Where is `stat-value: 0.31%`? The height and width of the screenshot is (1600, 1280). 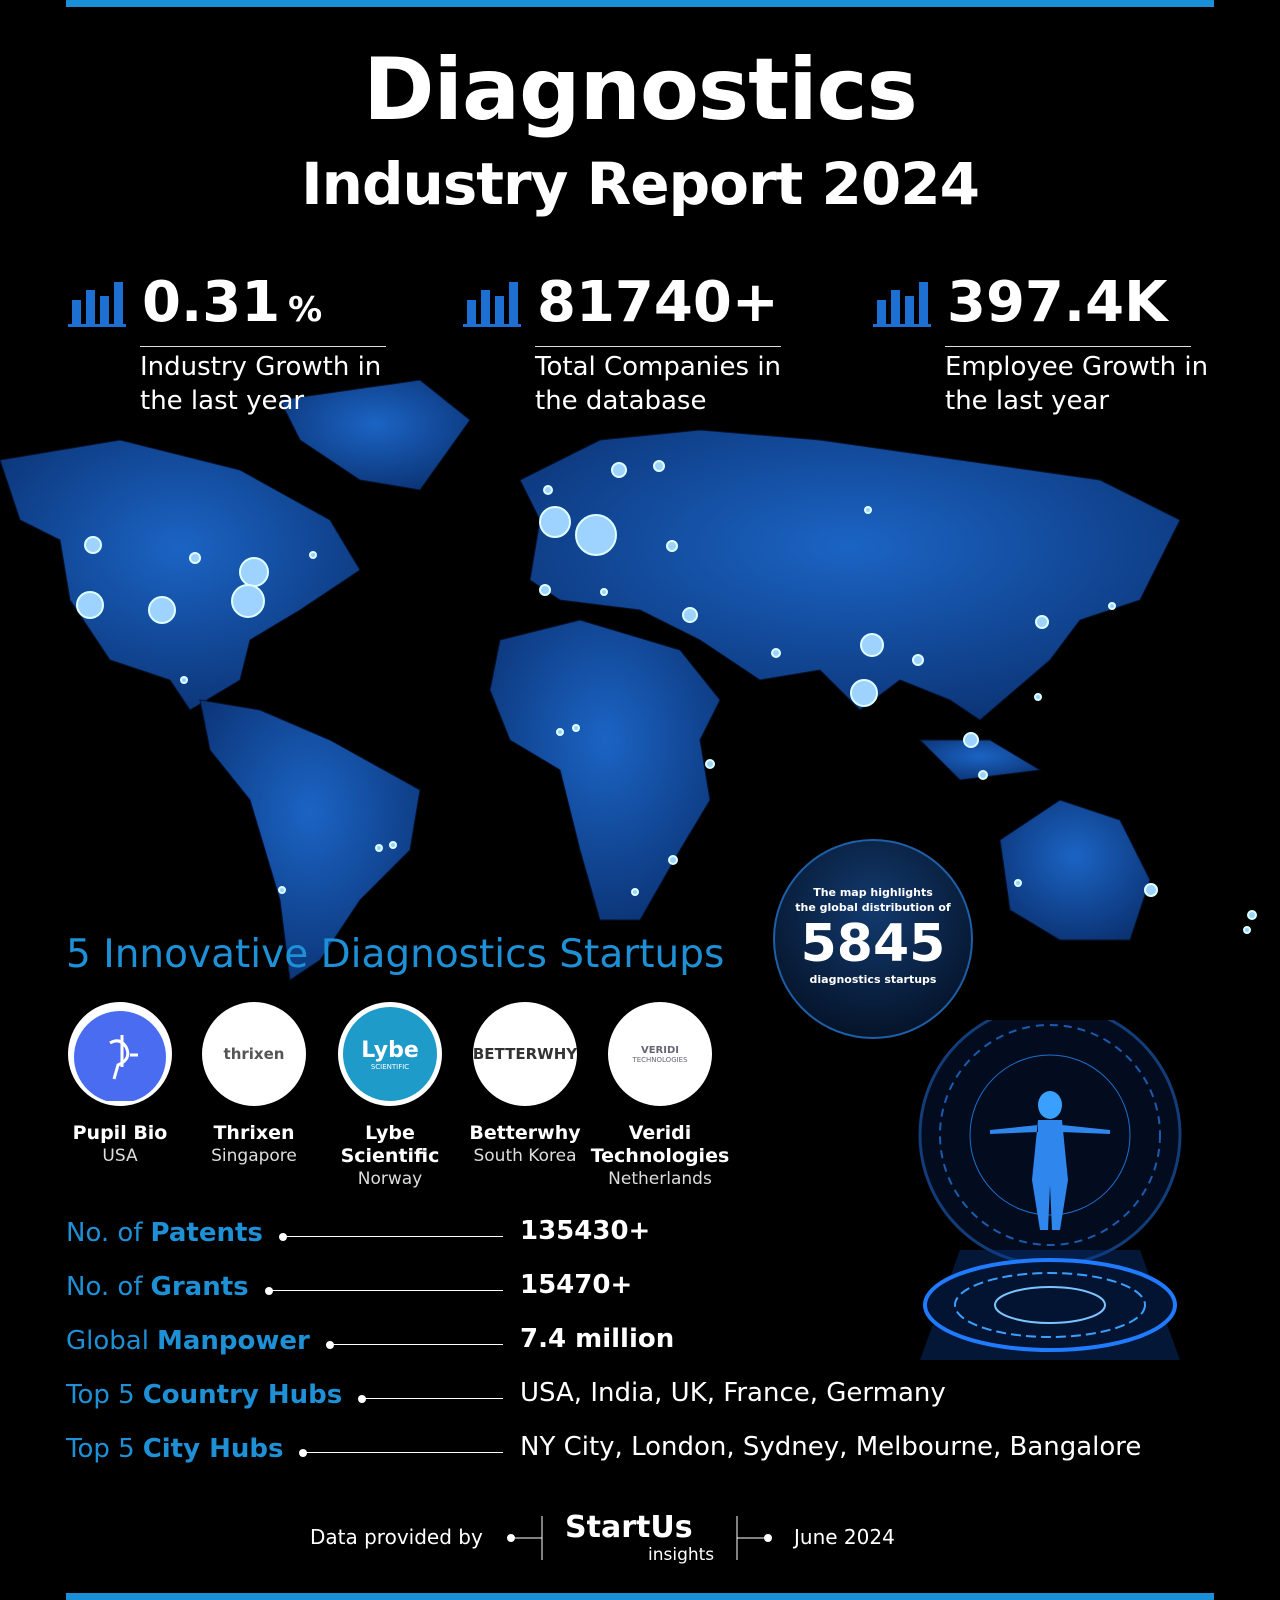
stat-value: 0.31% is located at coordinates (232, 302).